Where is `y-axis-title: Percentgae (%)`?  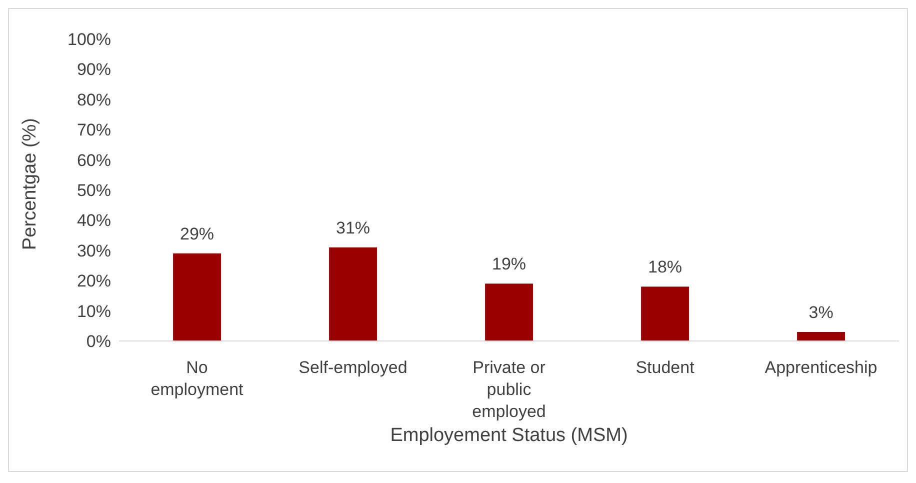
y-axis-title: Percentgae (%) is located at coordinates (30, 184).